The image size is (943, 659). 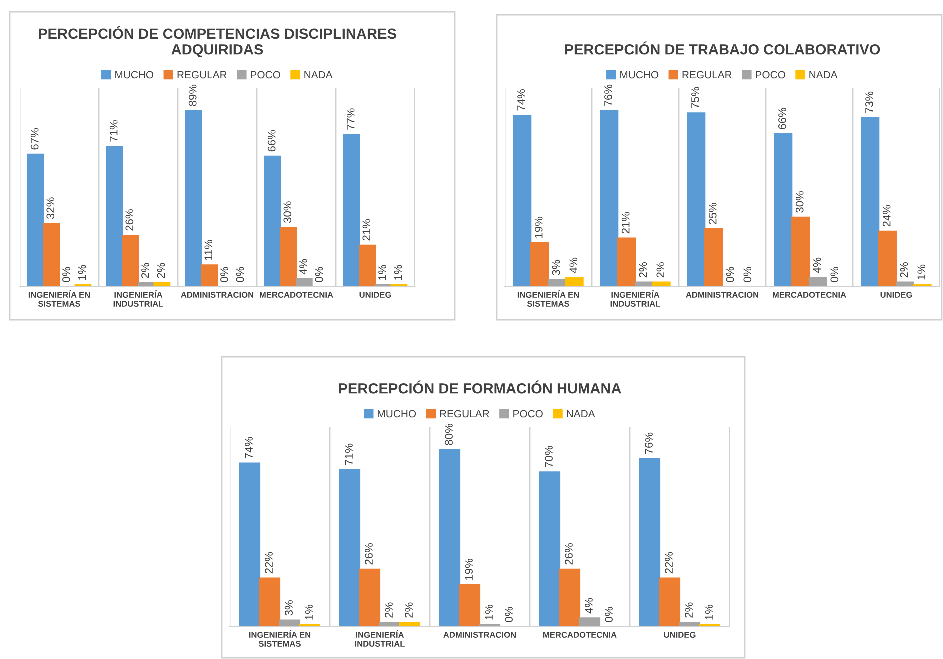 What do you see at coordinates (349, 455) in the screenshot?
I see `data-label: 71%` at bounding box center [349, 455].